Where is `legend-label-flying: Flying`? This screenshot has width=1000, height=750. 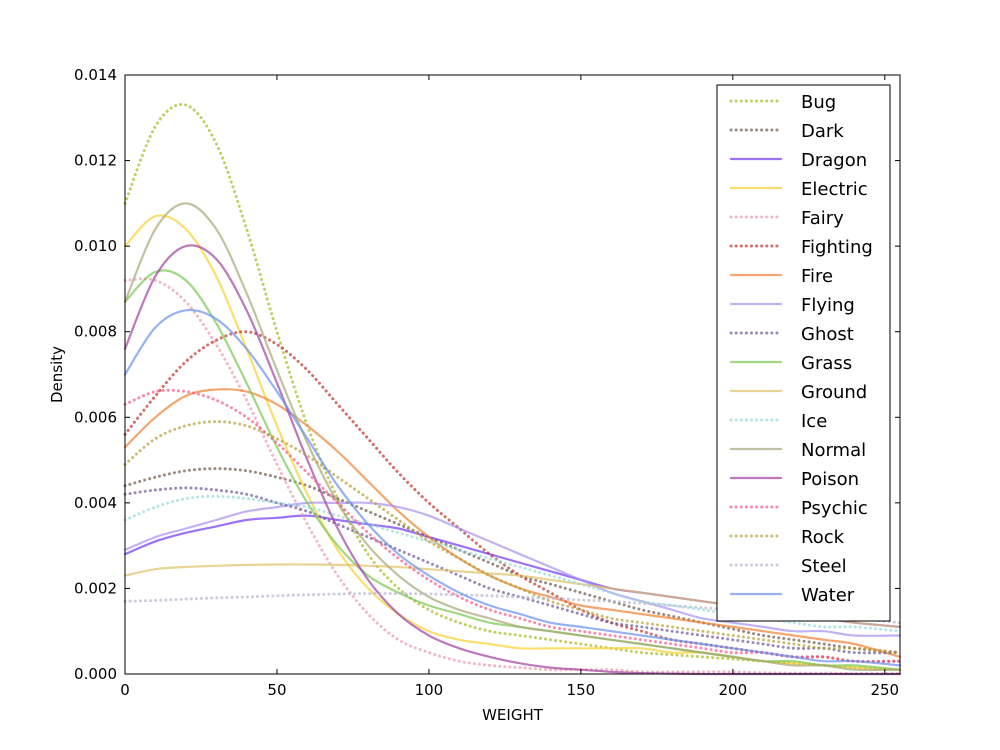
legend-label-flying: Flying is located at coordinates (828, 305).